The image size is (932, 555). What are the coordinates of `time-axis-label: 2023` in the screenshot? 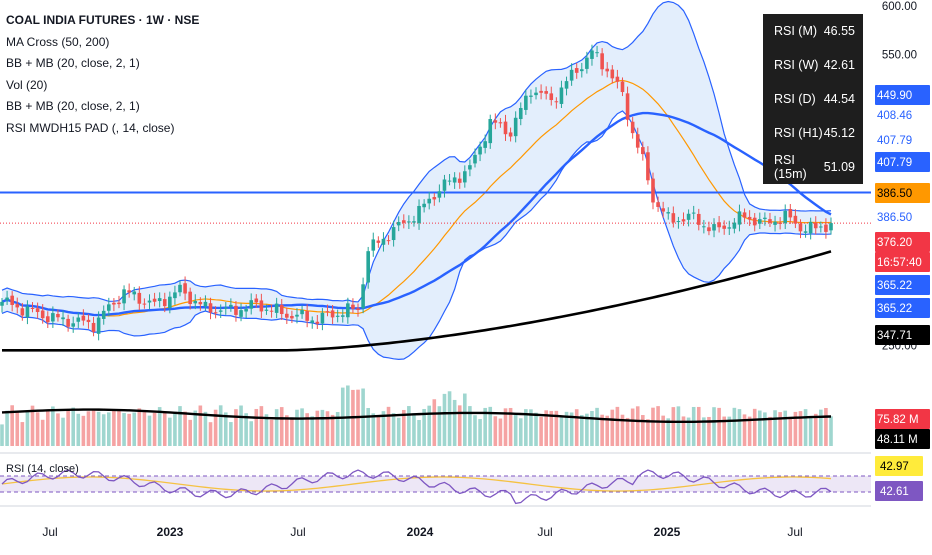 It's located at (170, 532).